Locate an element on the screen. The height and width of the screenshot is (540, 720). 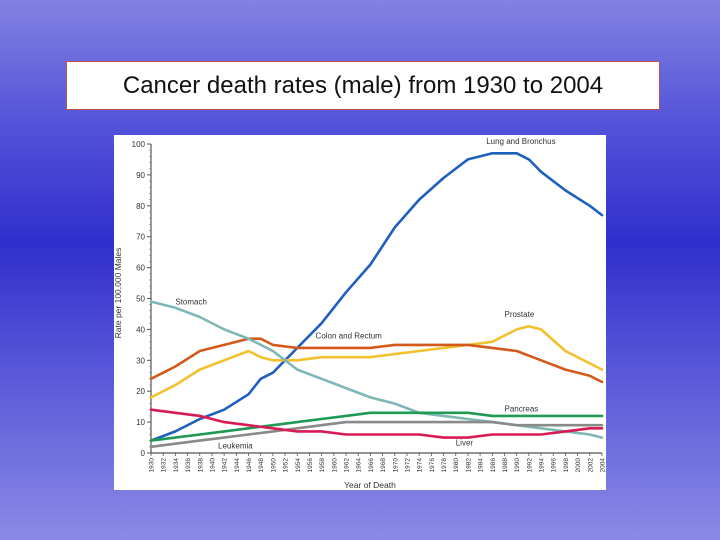
x-tick-label: 1952 is located at coordinates (286, 465).